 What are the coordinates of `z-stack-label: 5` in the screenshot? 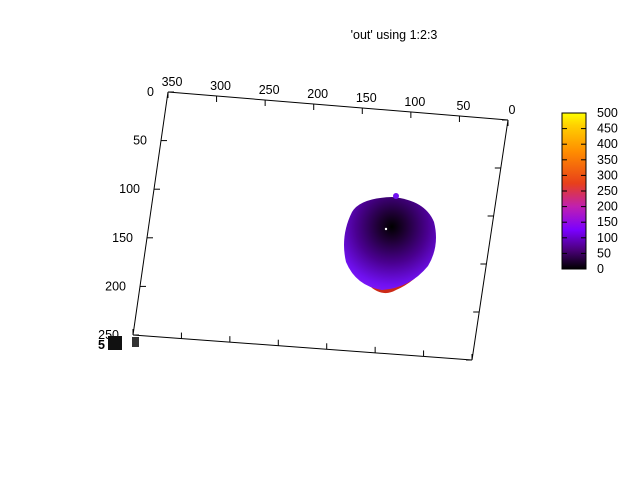 It's located at (101, 345).